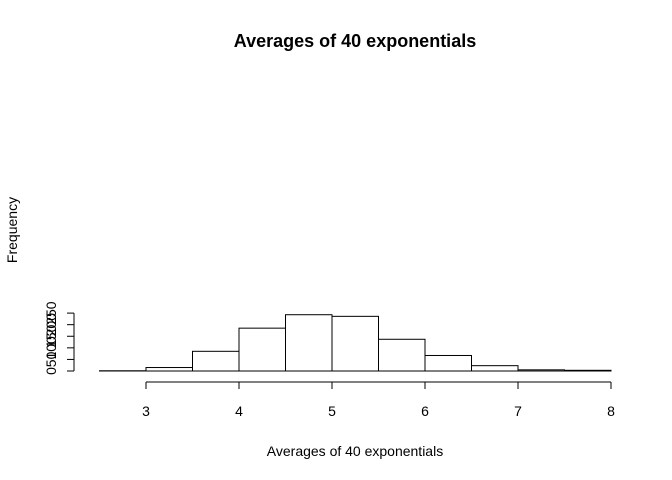  Describe the element at coordinates (51, 359) in the screenshot. I see `y-tick-label: 50` at that location.